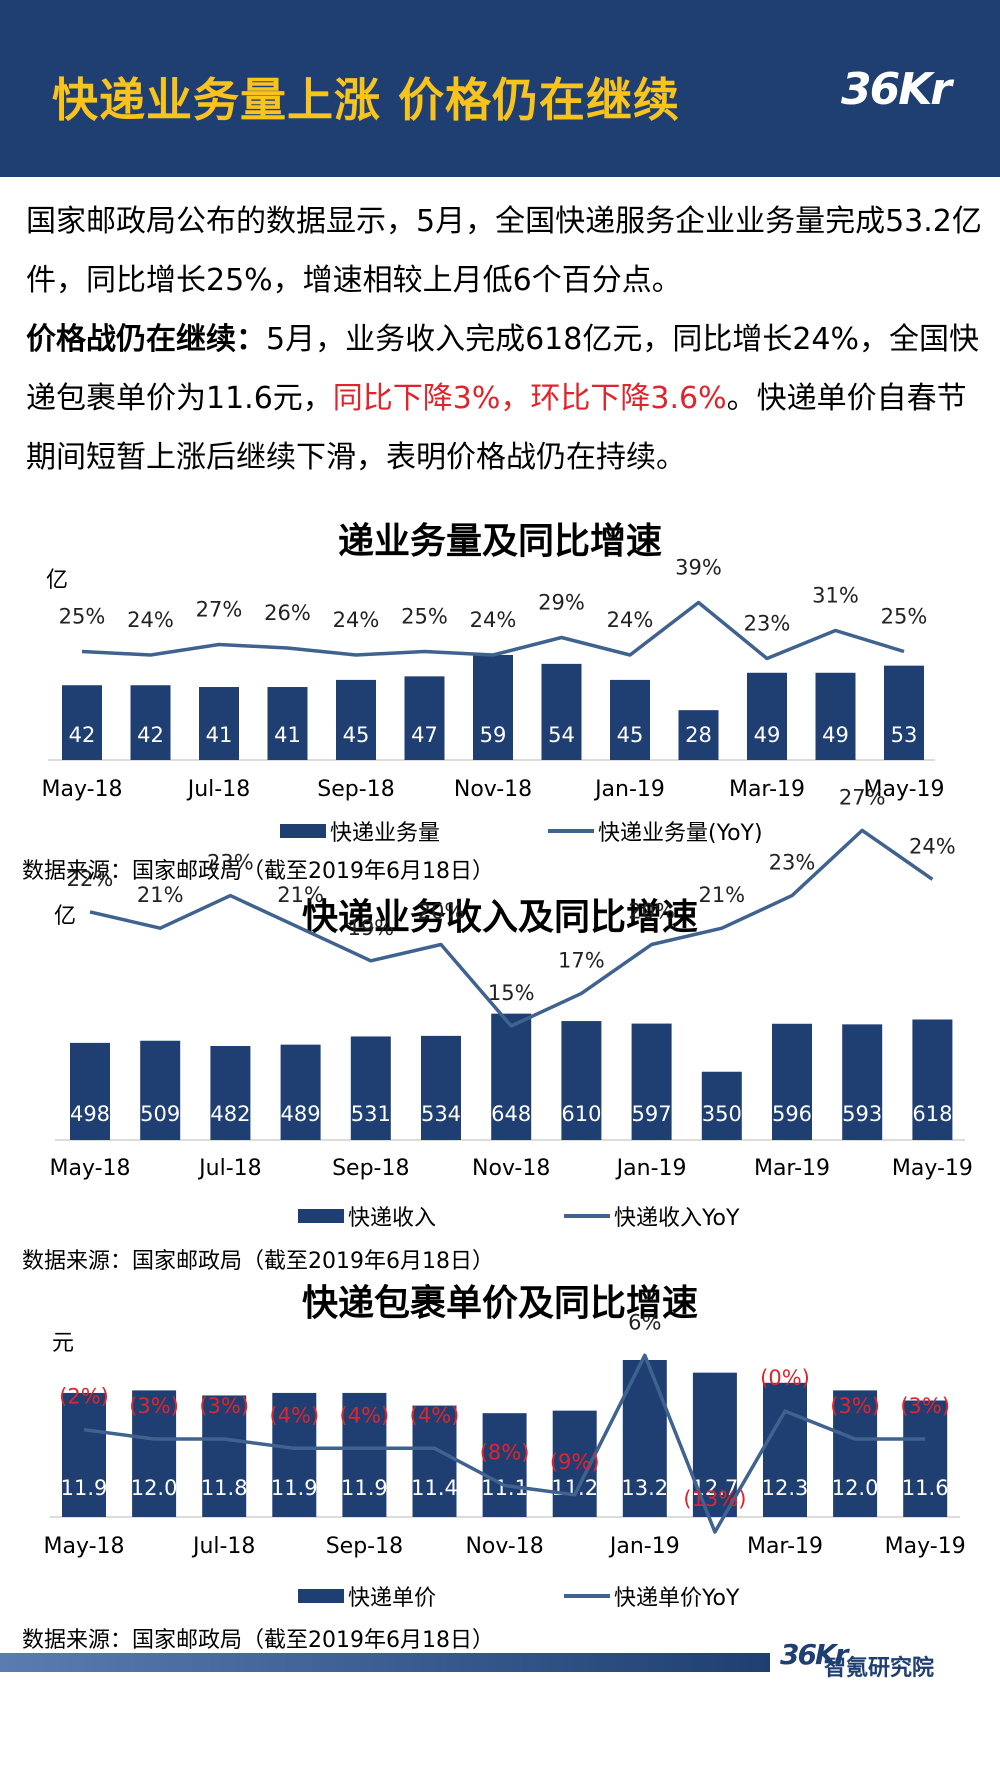 This screenshot has height=1778, width=1000. What do you see at coordinates (65, 916) in the screenshot?
I see `chart2-unit: 亿` at bounding box center [65, 916].